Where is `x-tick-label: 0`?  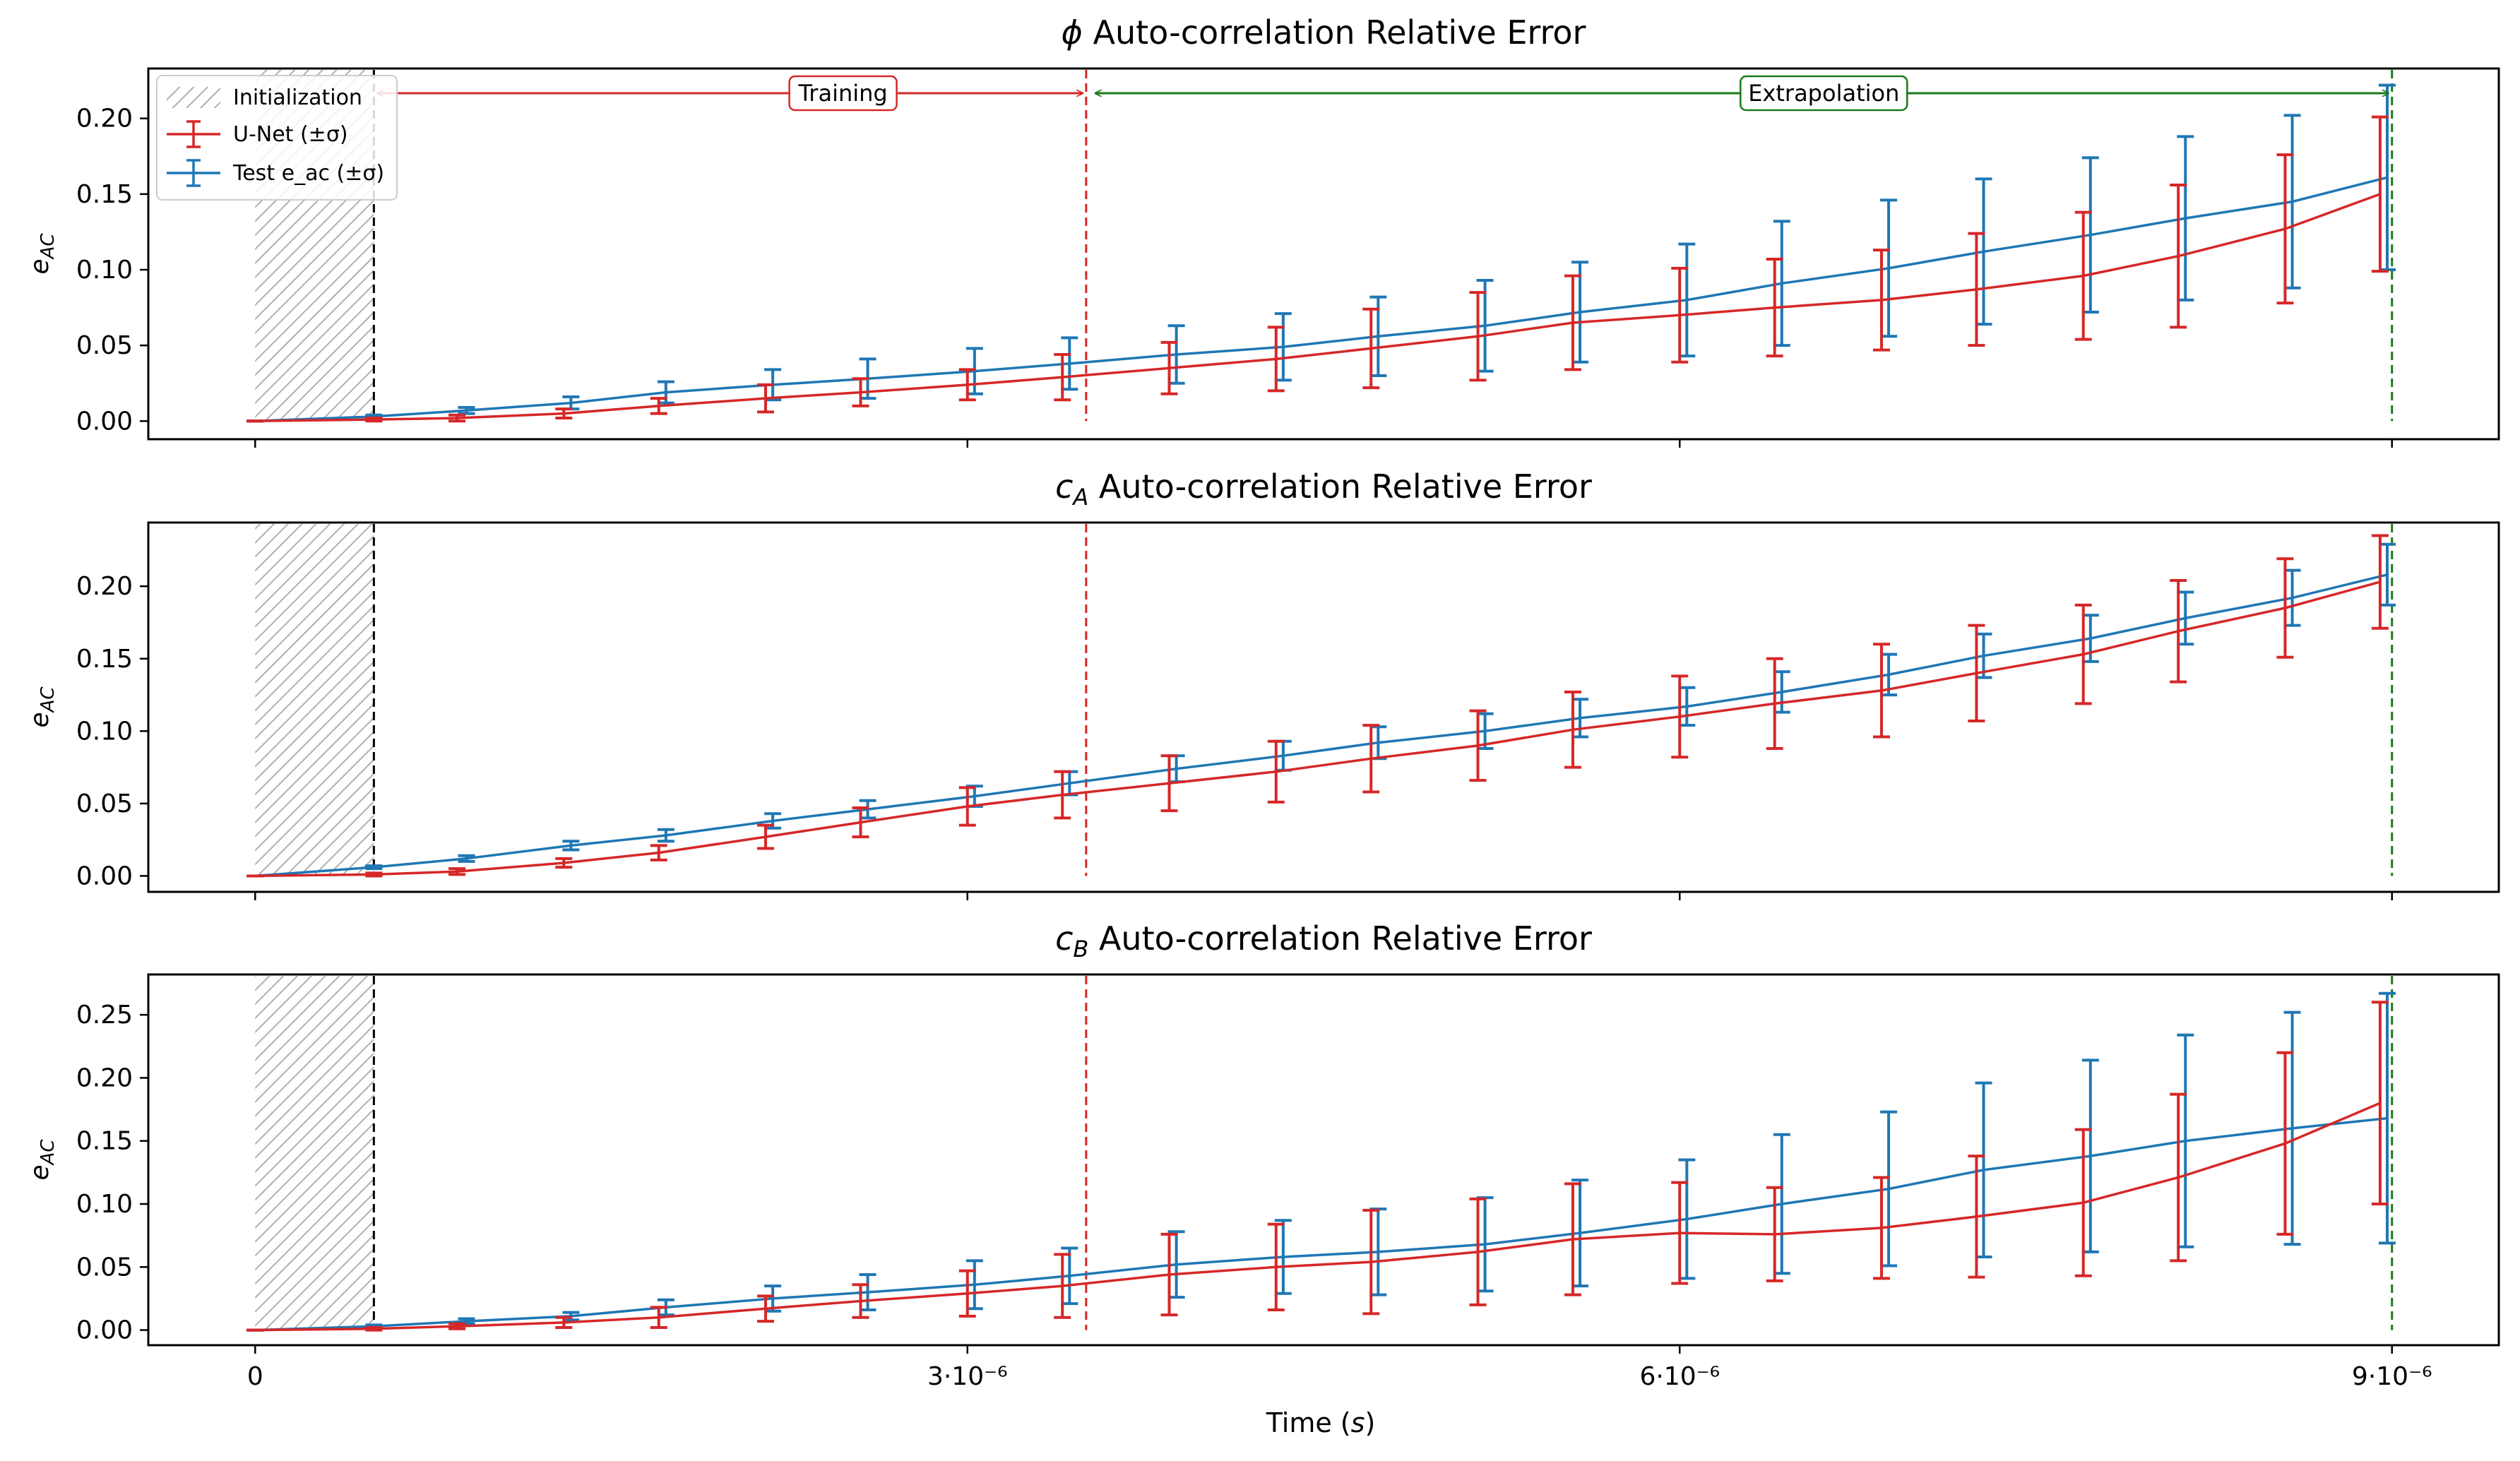 x-tick-label: 0 is located at coordinates (255, 1376).